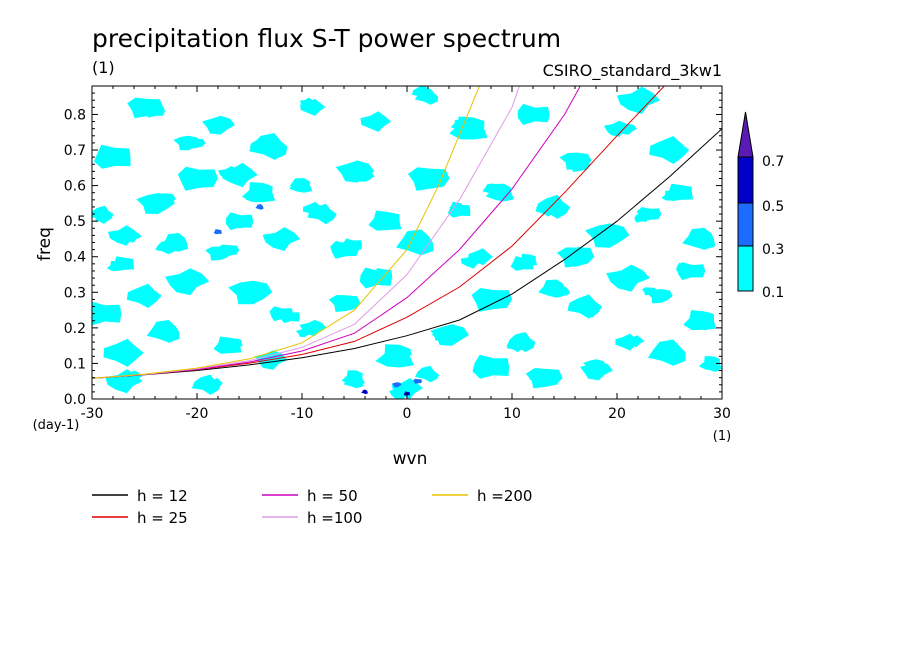 The height and width of the screenshot is (654, 904). What do you see at coordinates (512, 414) in the screenshot?
I see `x-tick-label: 10` at bounding box center [512, 414].